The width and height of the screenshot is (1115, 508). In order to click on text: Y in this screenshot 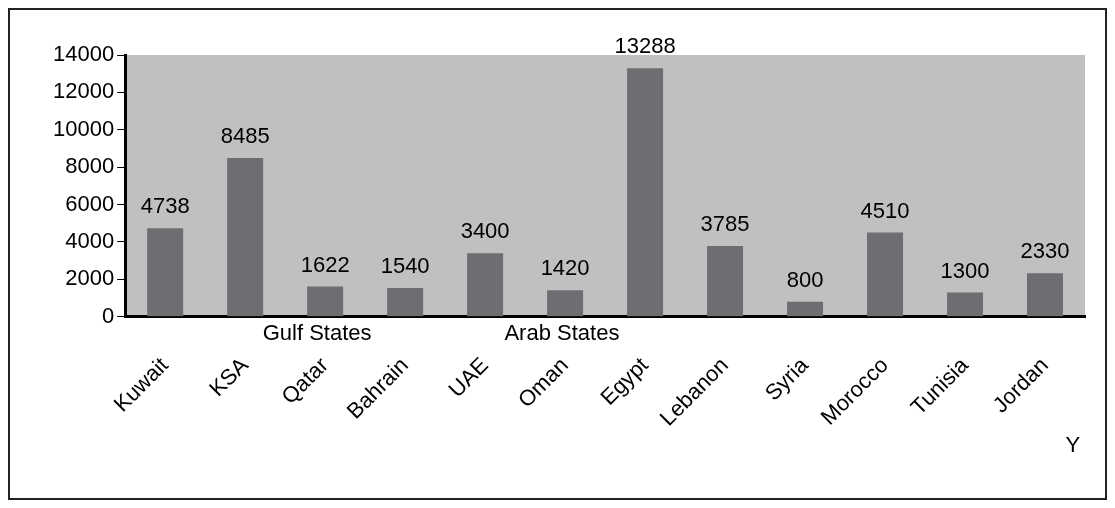, I will do `click(1073, 444)`.